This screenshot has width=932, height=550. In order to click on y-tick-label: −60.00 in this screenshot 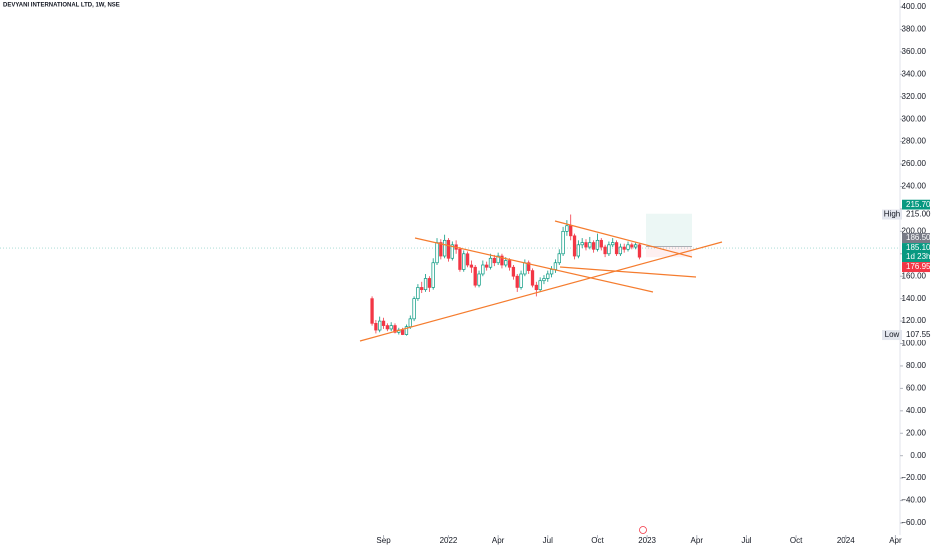, I will do `click(913, 522)`.